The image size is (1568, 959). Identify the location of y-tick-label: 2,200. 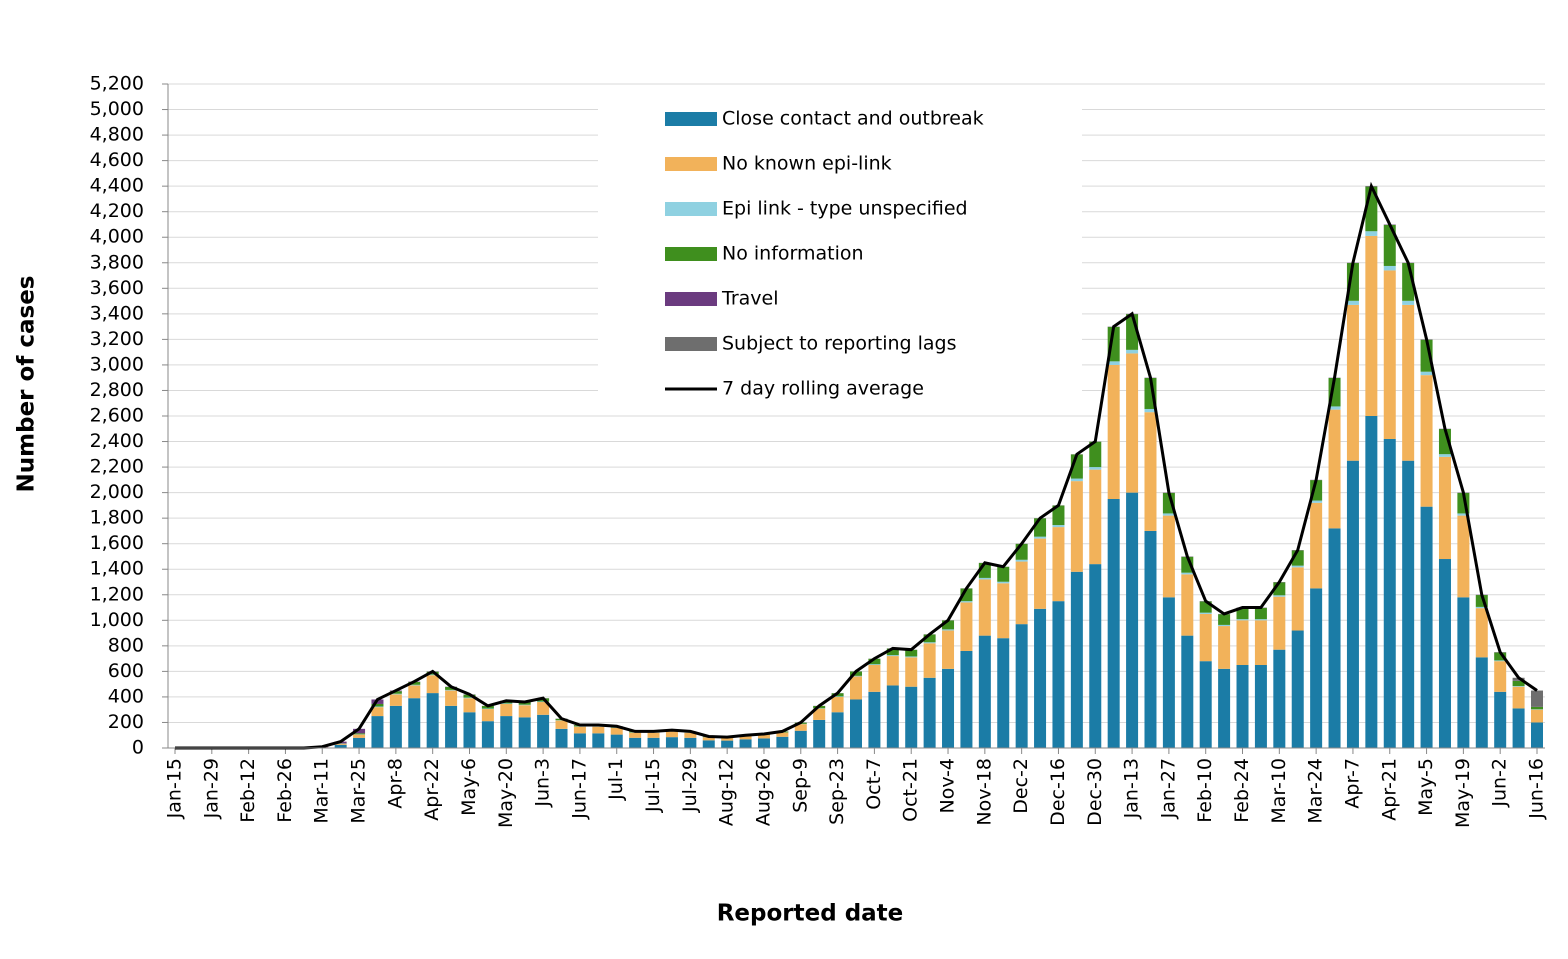
(117, 467).